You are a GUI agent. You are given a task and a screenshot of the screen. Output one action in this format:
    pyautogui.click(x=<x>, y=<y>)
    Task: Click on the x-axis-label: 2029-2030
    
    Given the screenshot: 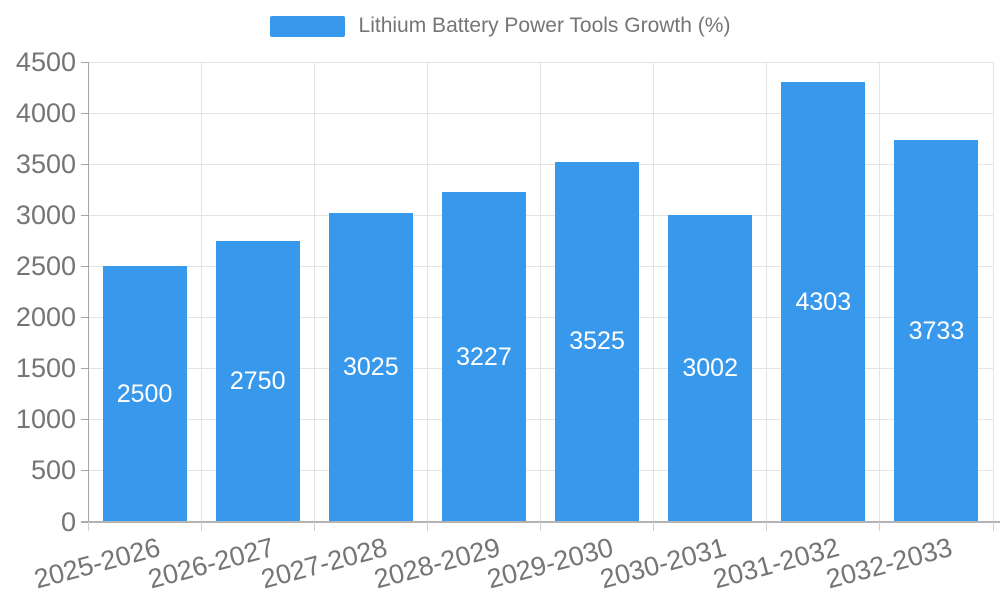 What is the action you would take?
    pyautogui.click(x=550, y=563)
    